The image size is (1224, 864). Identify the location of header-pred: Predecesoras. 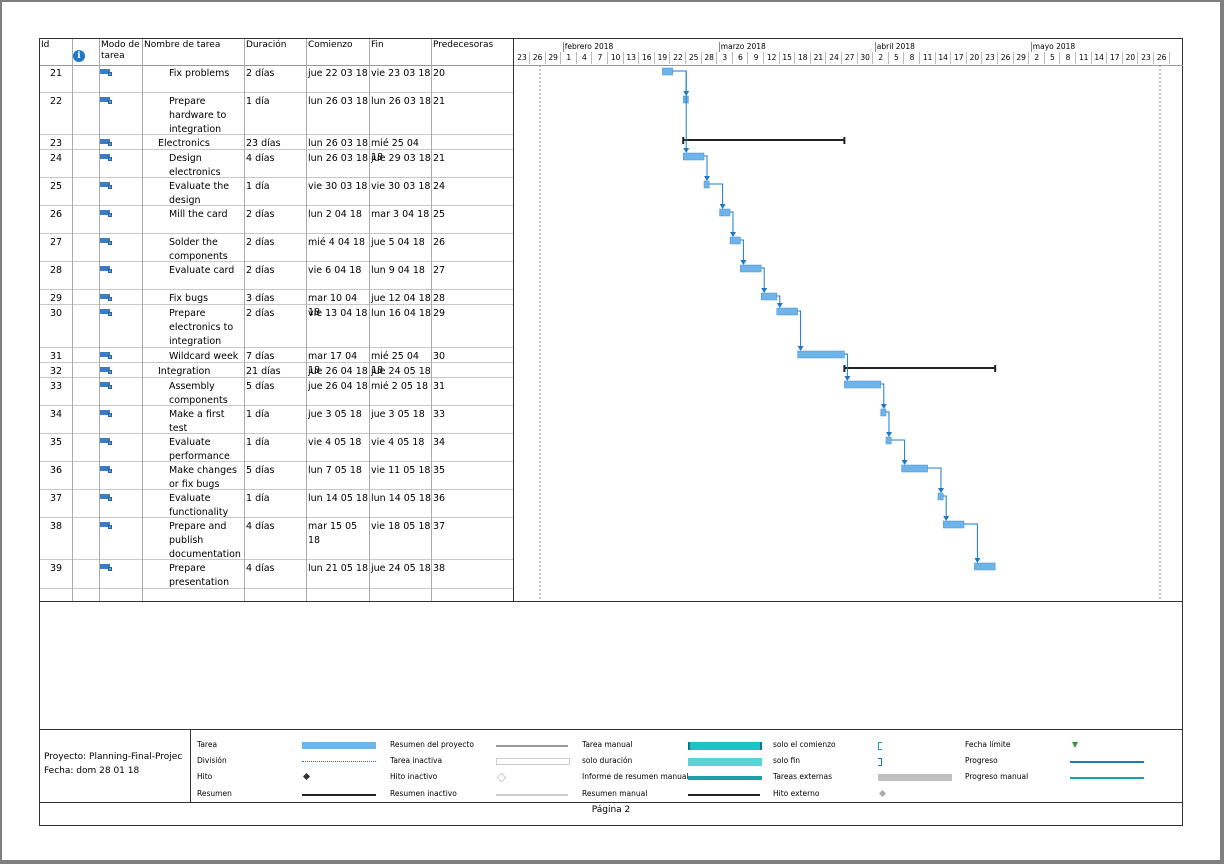
(463, 45).